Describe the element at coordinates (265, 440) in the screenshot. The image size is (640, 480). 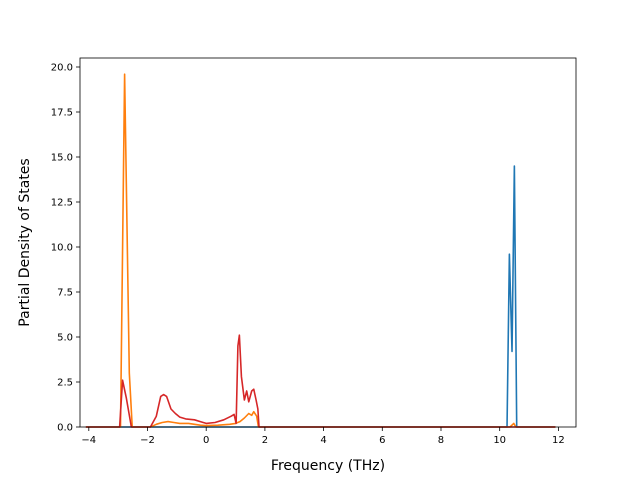
I see `x-tick-label: 2` at that location.